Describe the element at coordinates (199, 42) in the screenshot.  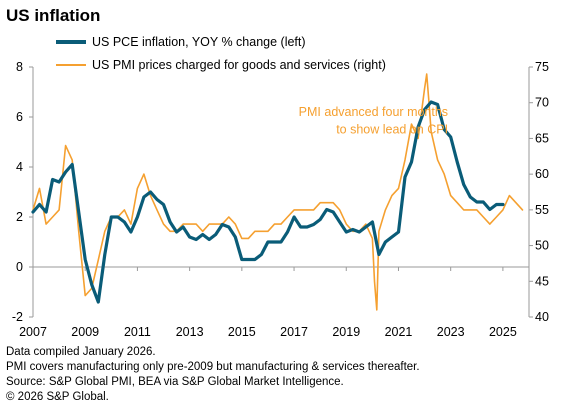
I see `legend-label-pce: US PCE inflation, YOY % change (left)` at that location.